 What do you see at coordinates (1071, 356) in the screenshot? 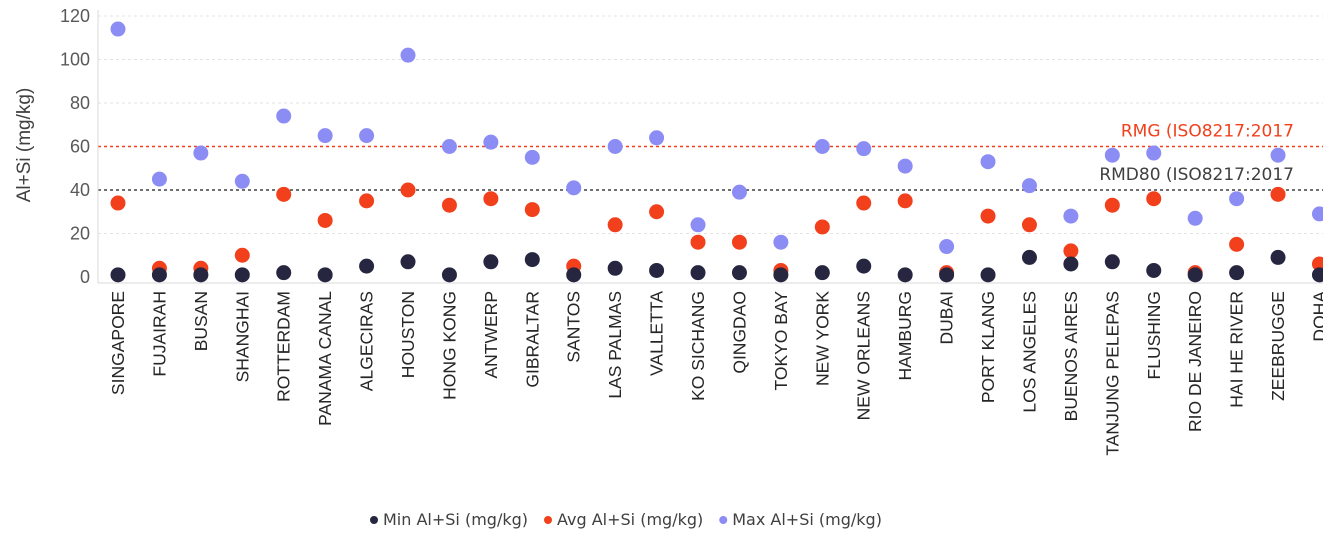
I see `category-label: BUENOS AIRES` at bounding box center [1071, 356].